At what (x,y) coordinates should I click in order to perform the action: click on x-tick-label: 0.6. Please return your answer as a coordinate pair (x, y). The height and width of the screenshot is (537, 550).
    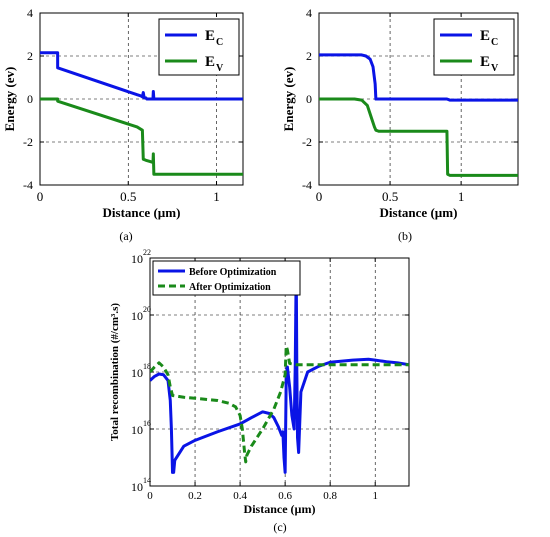
    Looking at the image, I should click on (285, 496).